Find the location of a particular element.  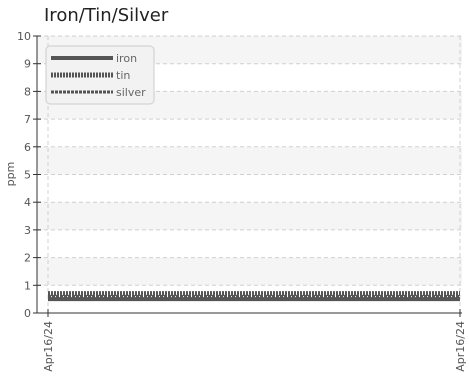

y-tick-label: 7 is located at coordinates (27, 119).